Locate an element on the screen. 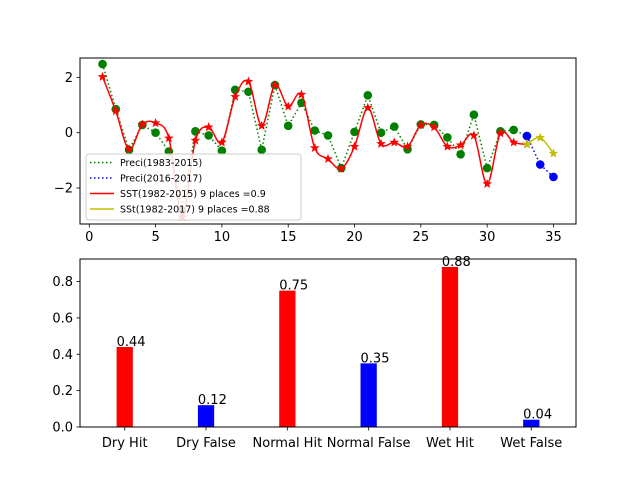 The height and width of the screenshot is (480, 640). y-tick-label: 0.8 is located at coordinates (62, 282).